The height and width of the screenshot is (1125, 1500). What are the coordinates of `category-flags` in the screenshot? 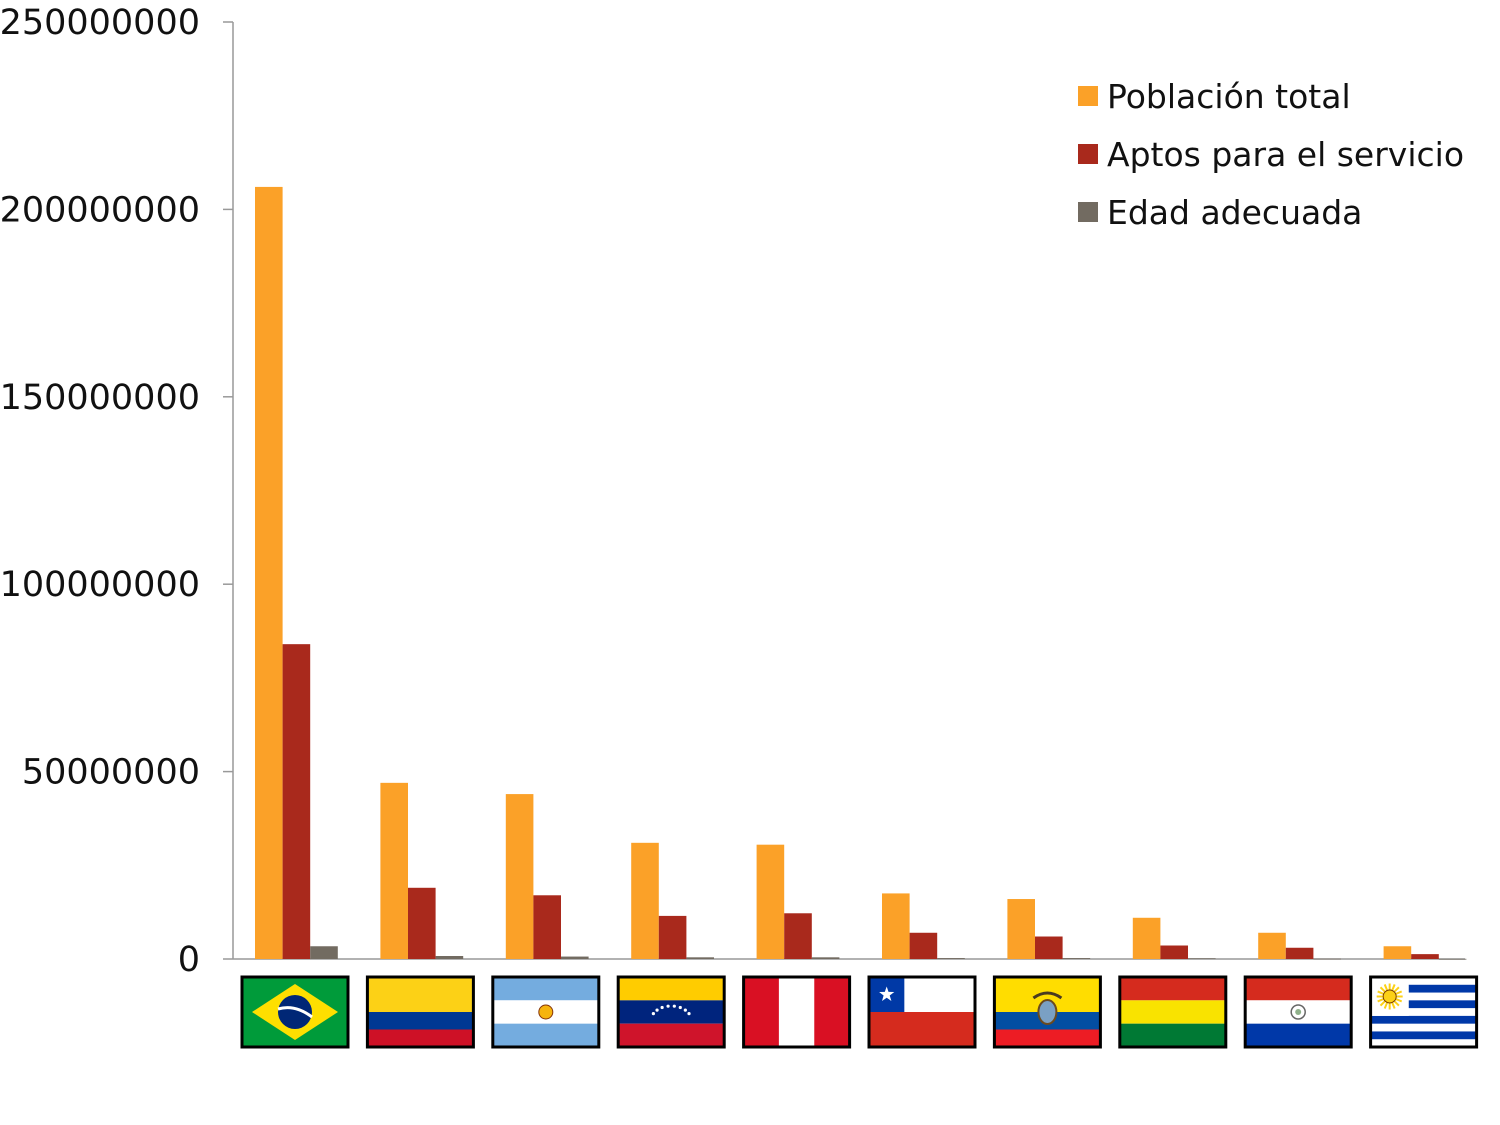 It's located at (859, 1012).